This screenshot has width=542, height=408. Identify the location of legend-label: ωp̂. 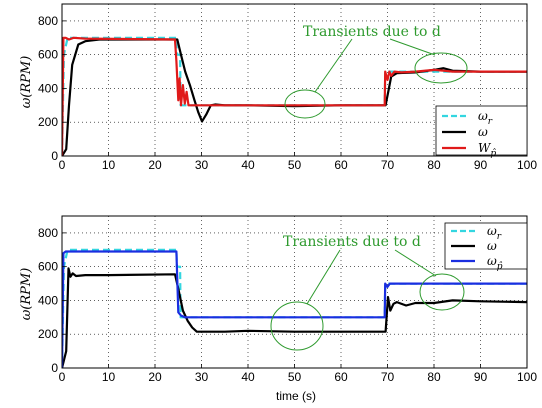
(495, 263).